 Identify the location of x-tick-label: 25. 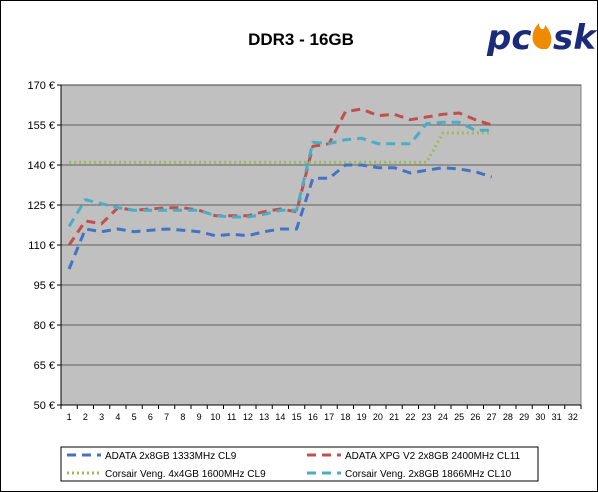
(459, 417).